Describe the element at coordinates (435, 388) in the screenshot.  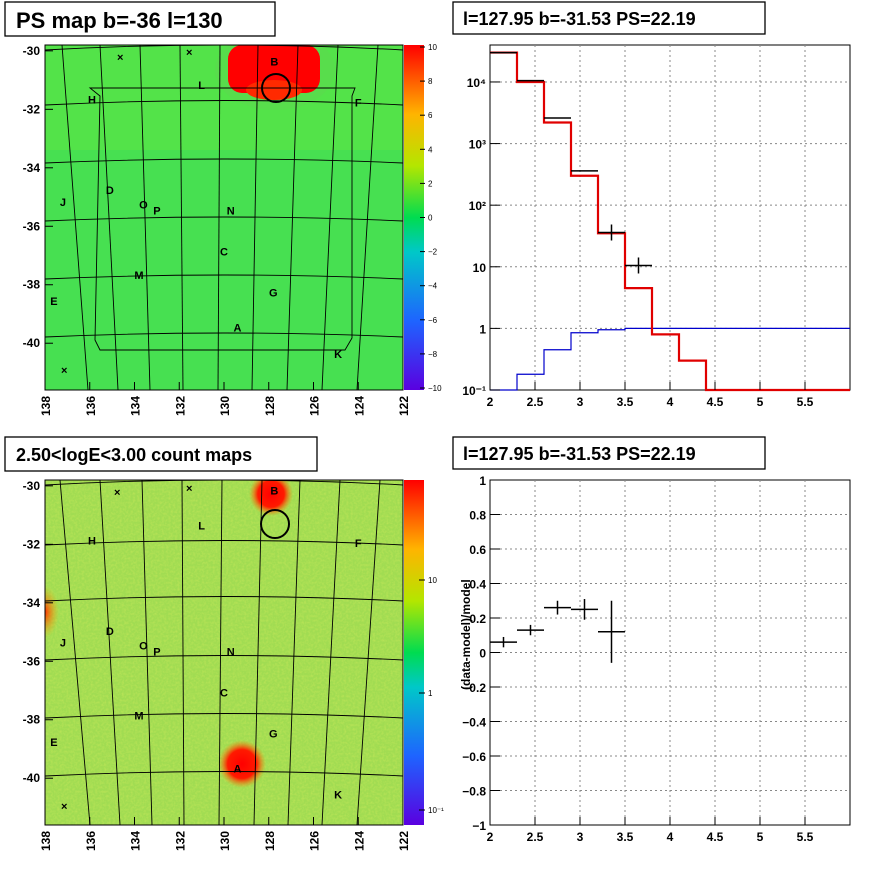
I see `palette-tick-label: −10` at that location.